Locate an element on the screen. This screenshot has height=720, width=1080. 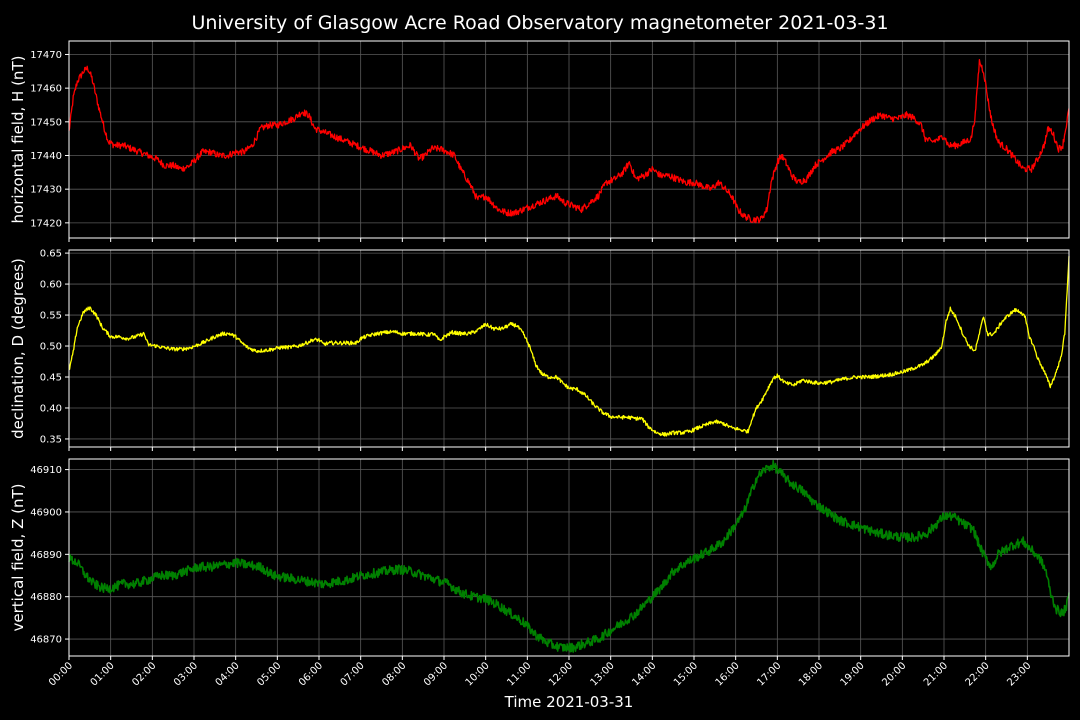
y-tick-label: 0.55 is located at coordinates (51, 316).